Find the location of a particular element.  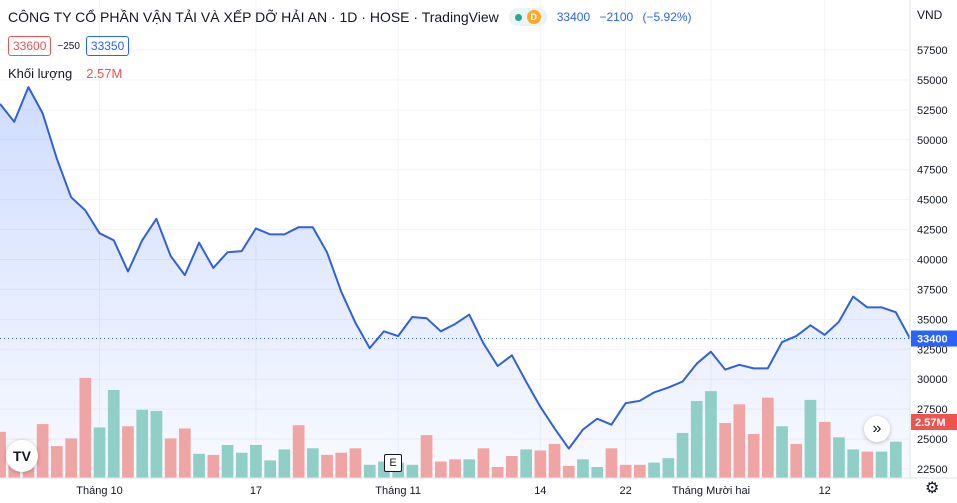

last-price-tag-text: 33400 is located at coordinates (932, 340).